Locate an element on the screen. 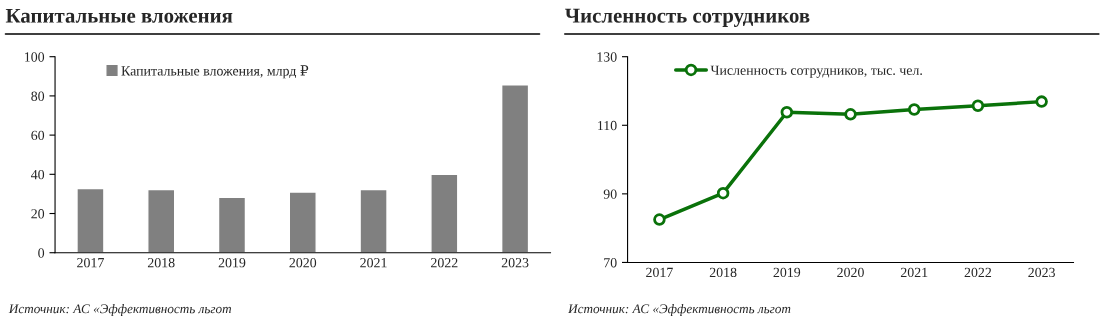 The height and width of the screenshot is (324, 1101). legend-label: Численность сотрудников, тыс. чел. is located at coordinates (816, 71).